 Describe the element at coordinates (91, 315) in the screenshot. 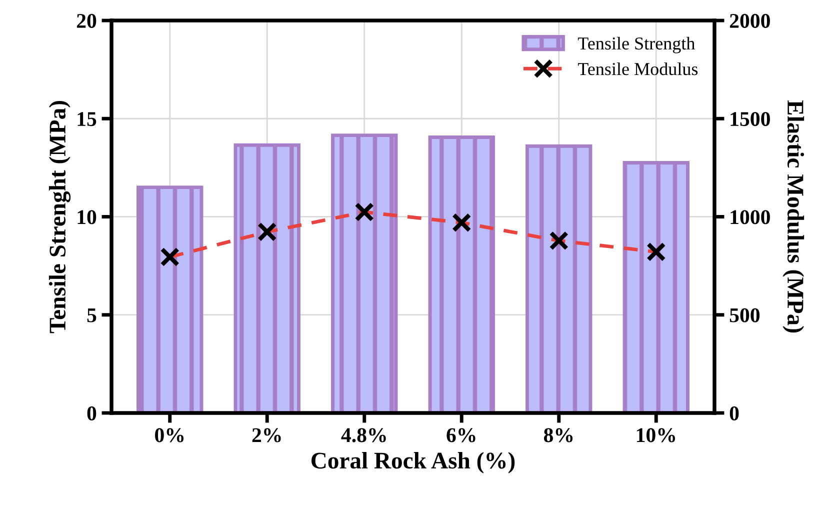

I see `y-tick-label: 5` at that location.